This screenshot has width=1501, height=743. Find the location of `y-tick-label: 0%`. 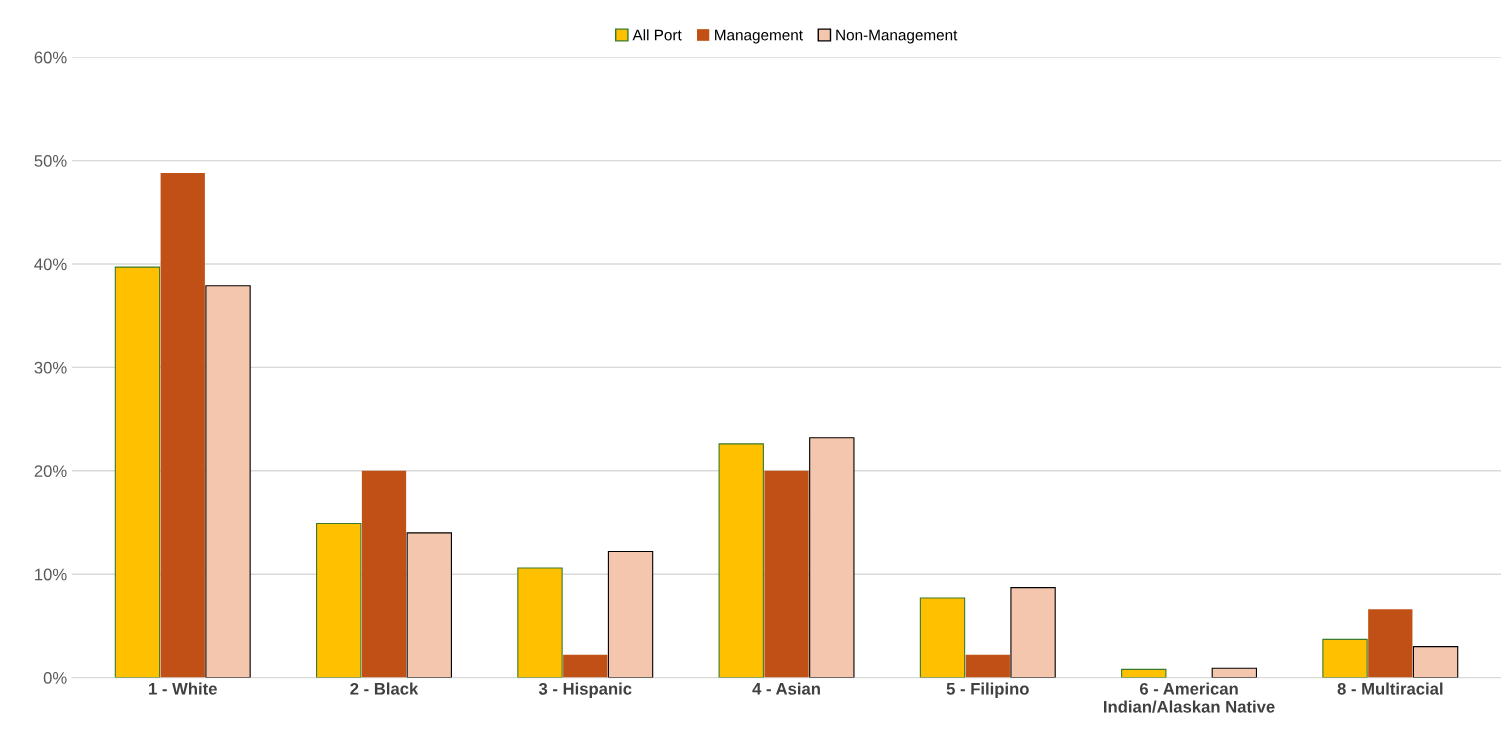

y-tick-label: 0% is located at coordinates (55, 678).